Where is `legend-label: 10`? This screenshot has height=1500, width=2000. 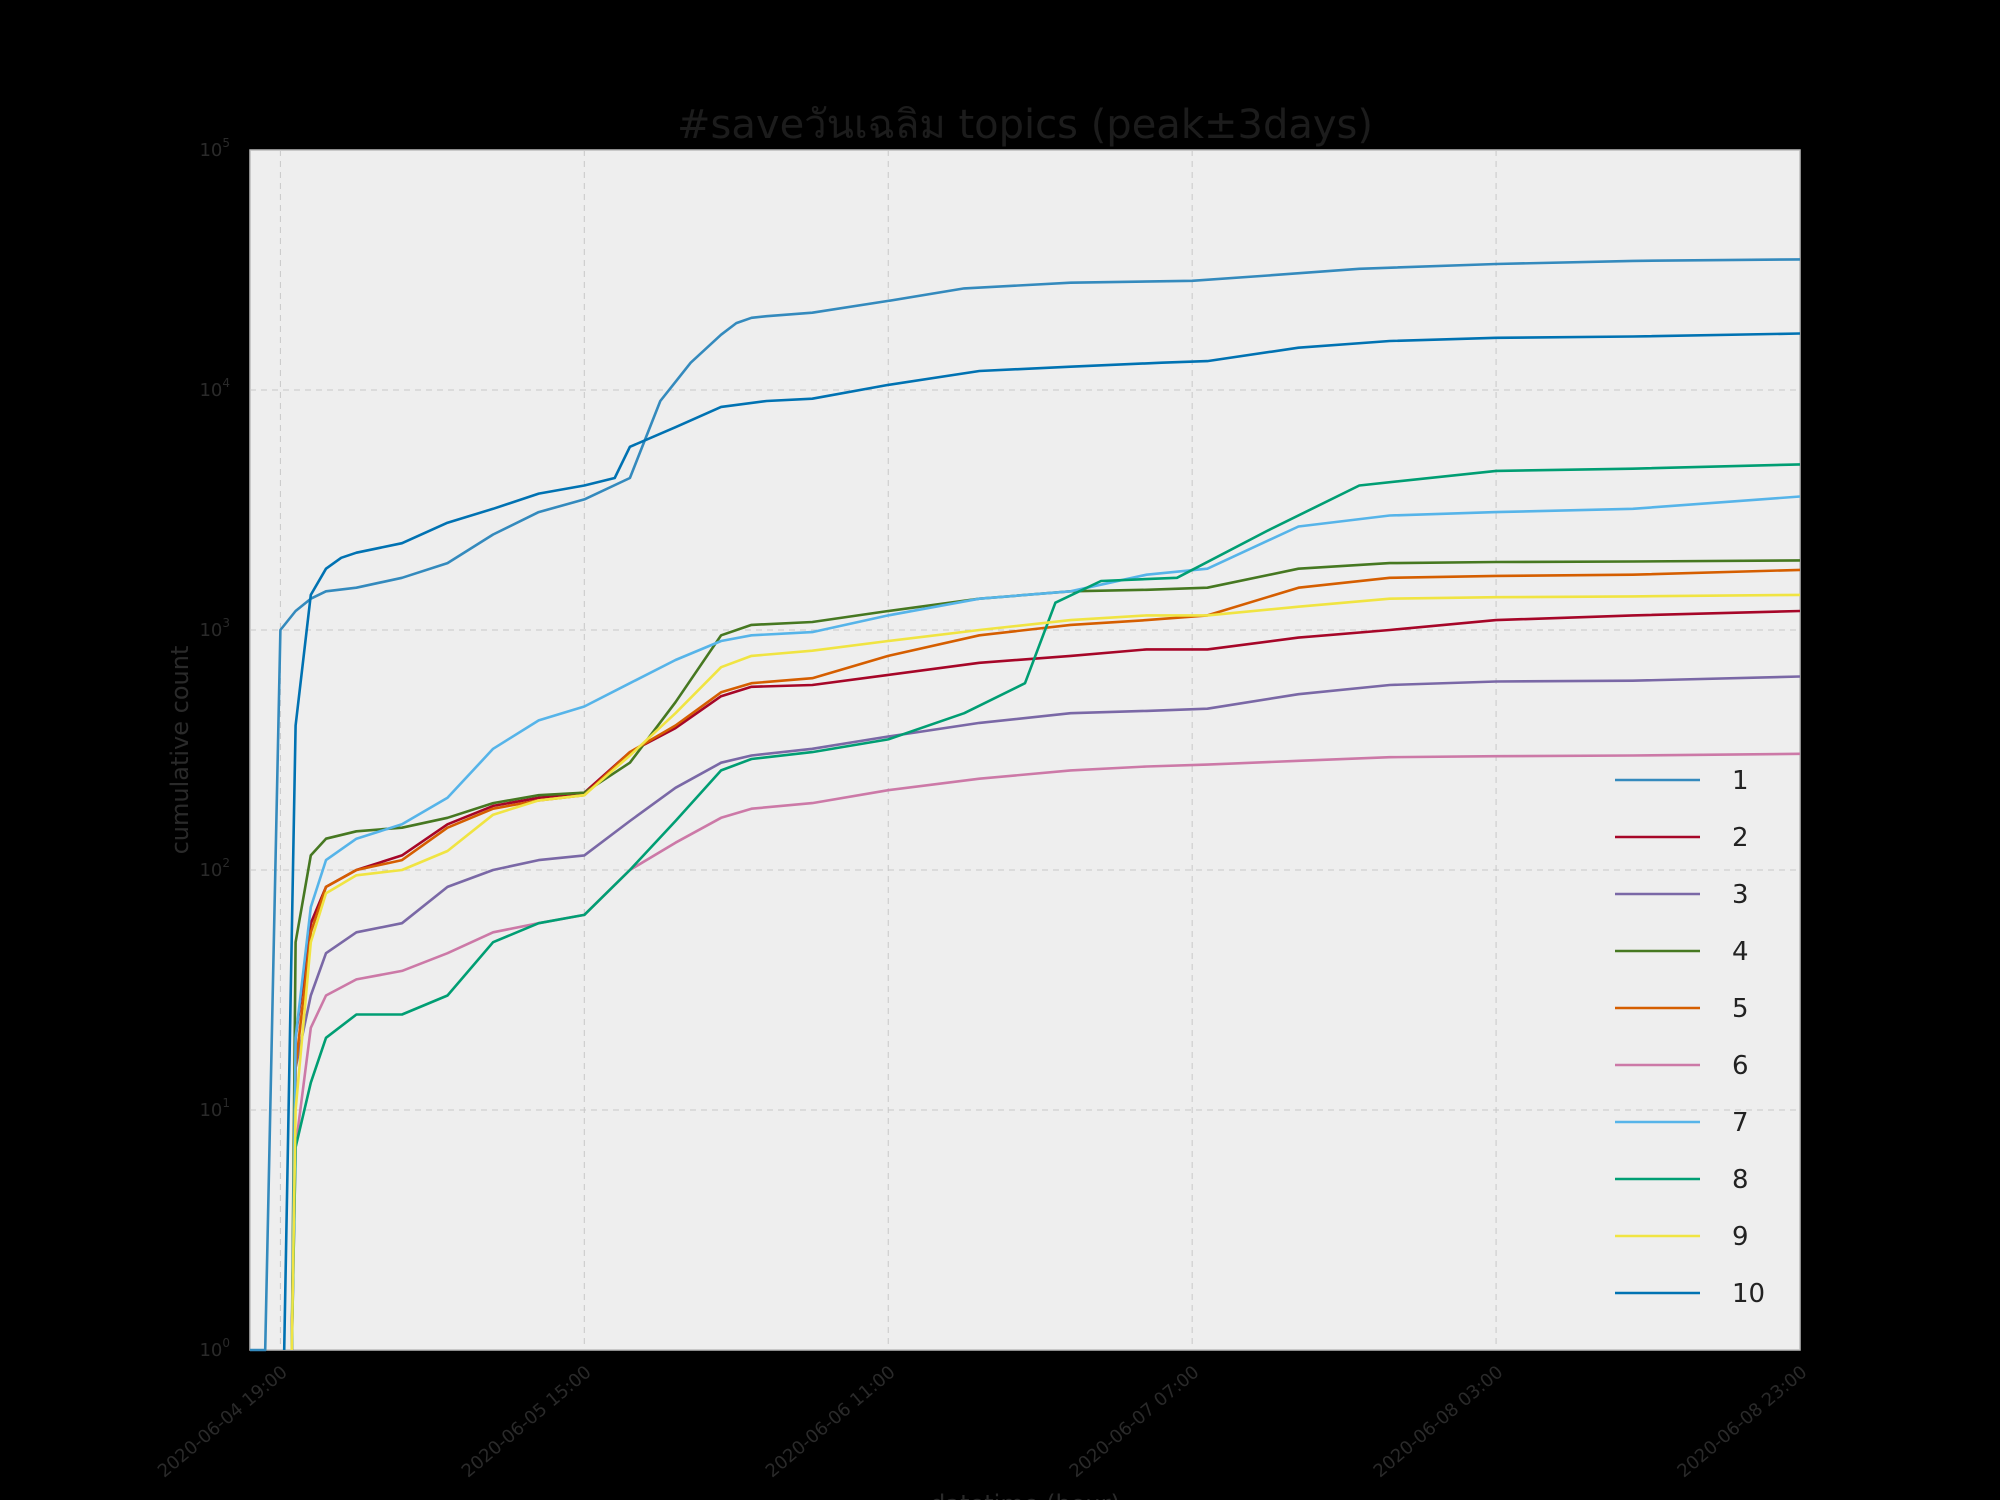
legend-label: 10 is located at coordinates (1748, 1294).